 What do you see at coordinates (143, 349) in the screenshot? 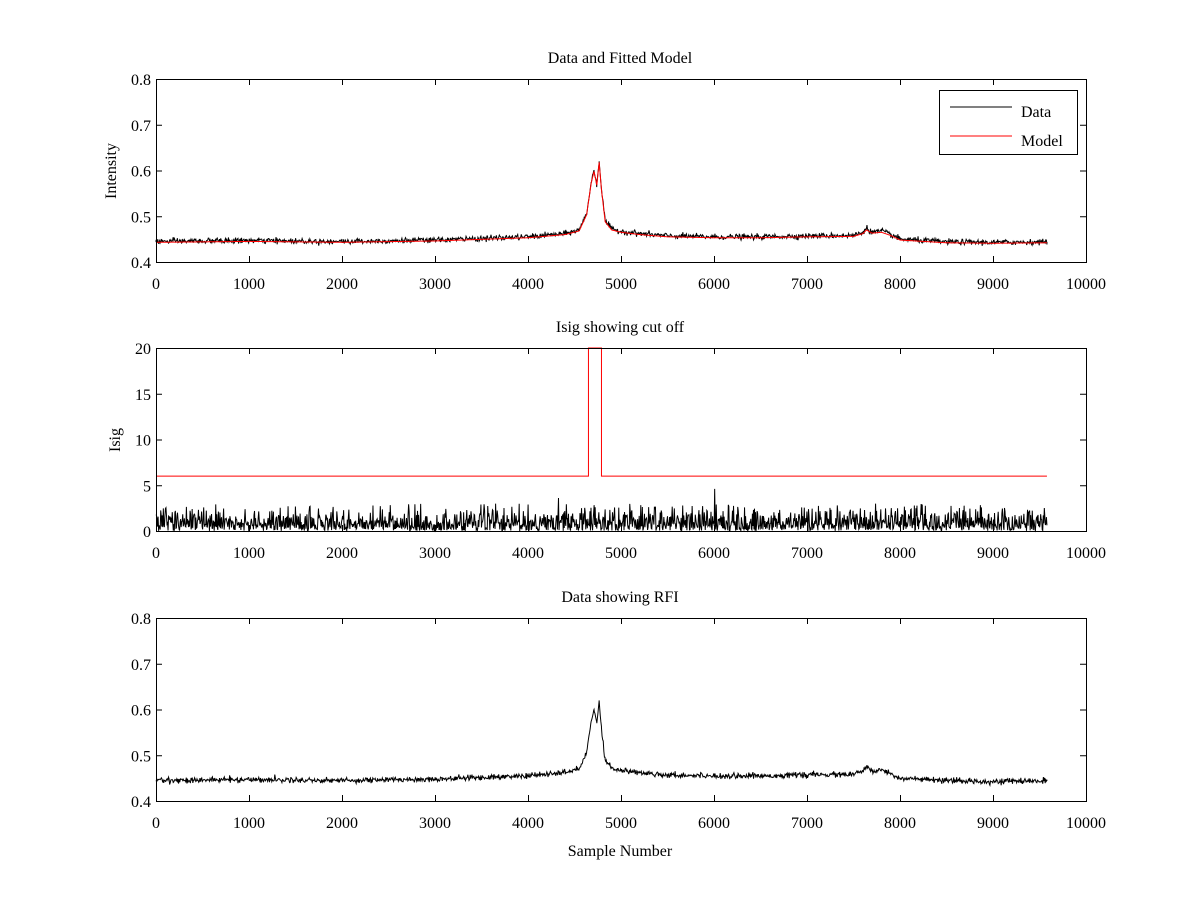
I see `y-tick-label: 20` at bounding box center [143, 349].